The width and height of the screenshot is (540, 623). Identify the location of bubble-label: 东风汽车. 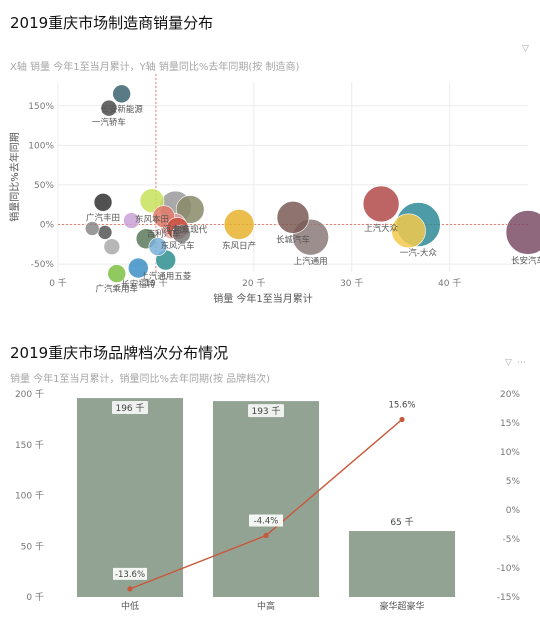
(177, 245).